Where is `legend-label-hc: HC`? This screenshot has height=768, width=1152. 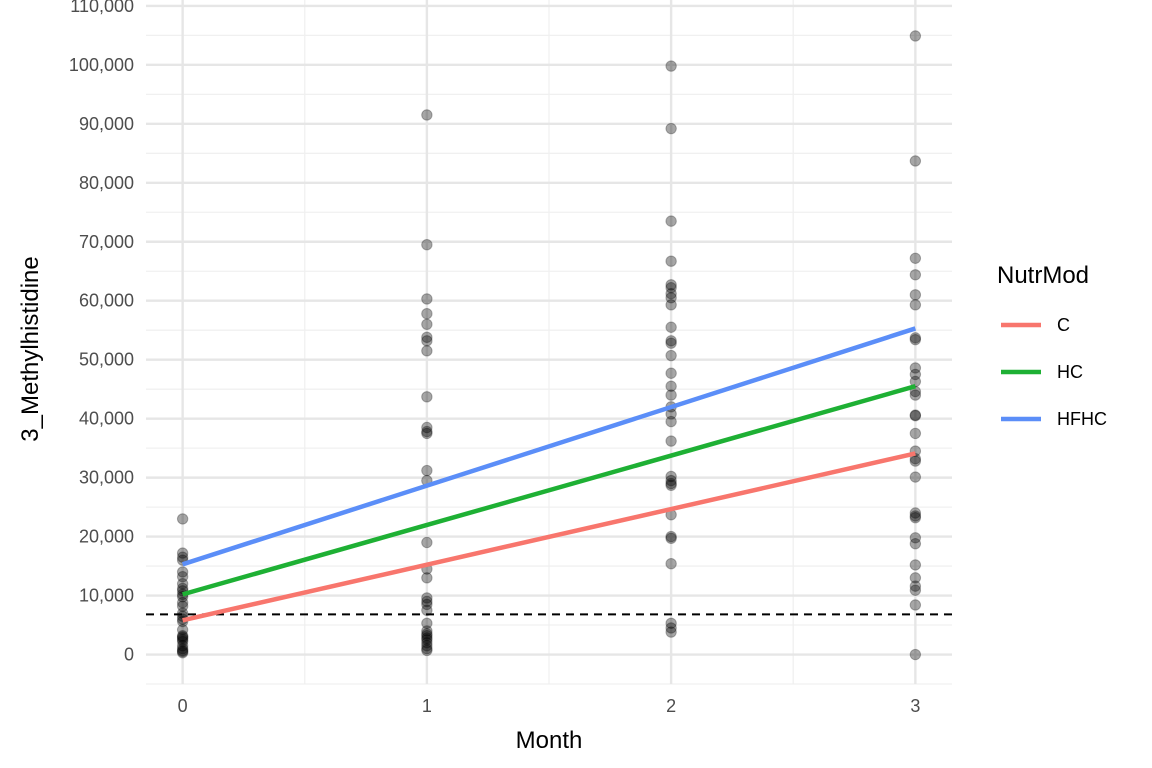 legend-label-hc: HC is located at coordinates (1070, 372).